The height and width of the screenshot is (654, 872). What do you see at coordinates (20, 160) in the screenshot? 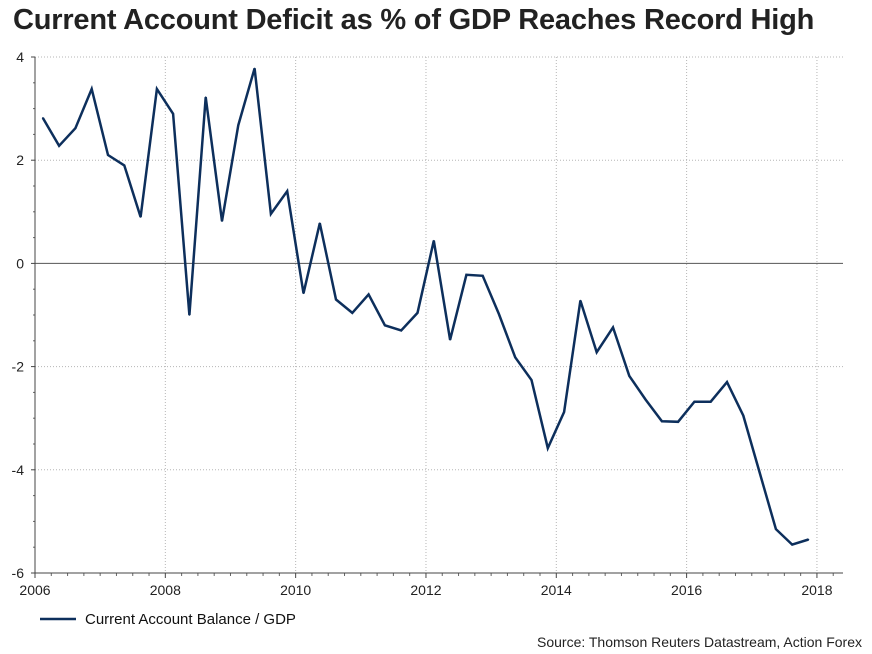
I see `y-tick-label: 2` at bounding box center [20, 160].